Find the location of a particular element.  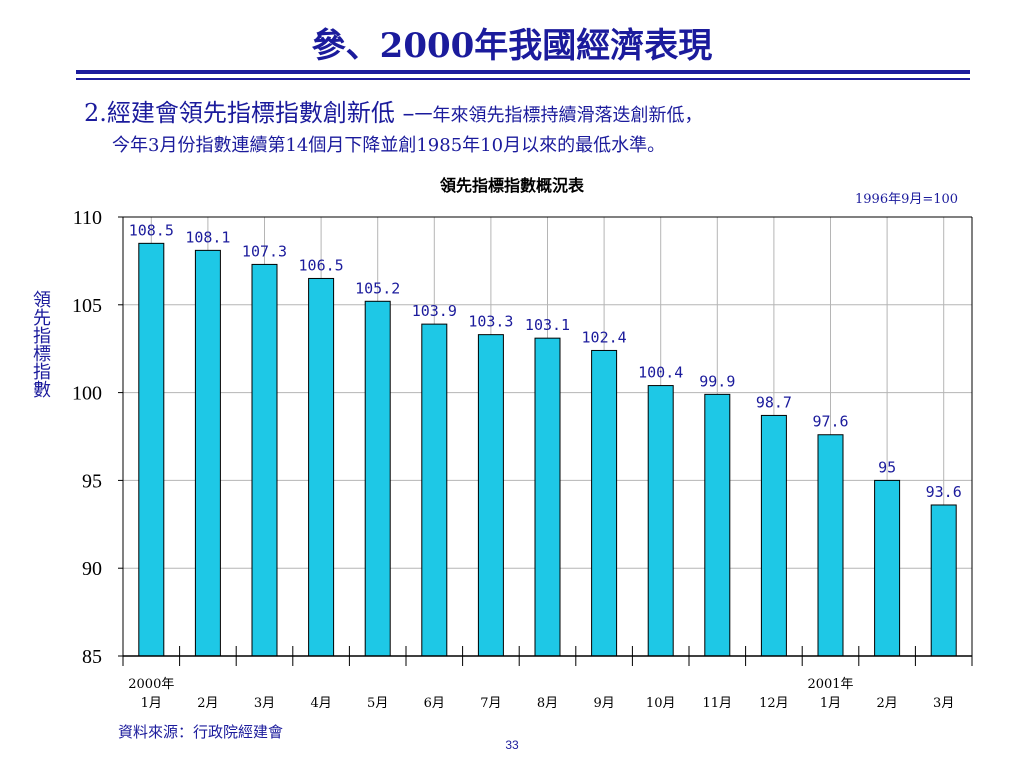

data-label: 105.2 is located at coordinates (377, 288).